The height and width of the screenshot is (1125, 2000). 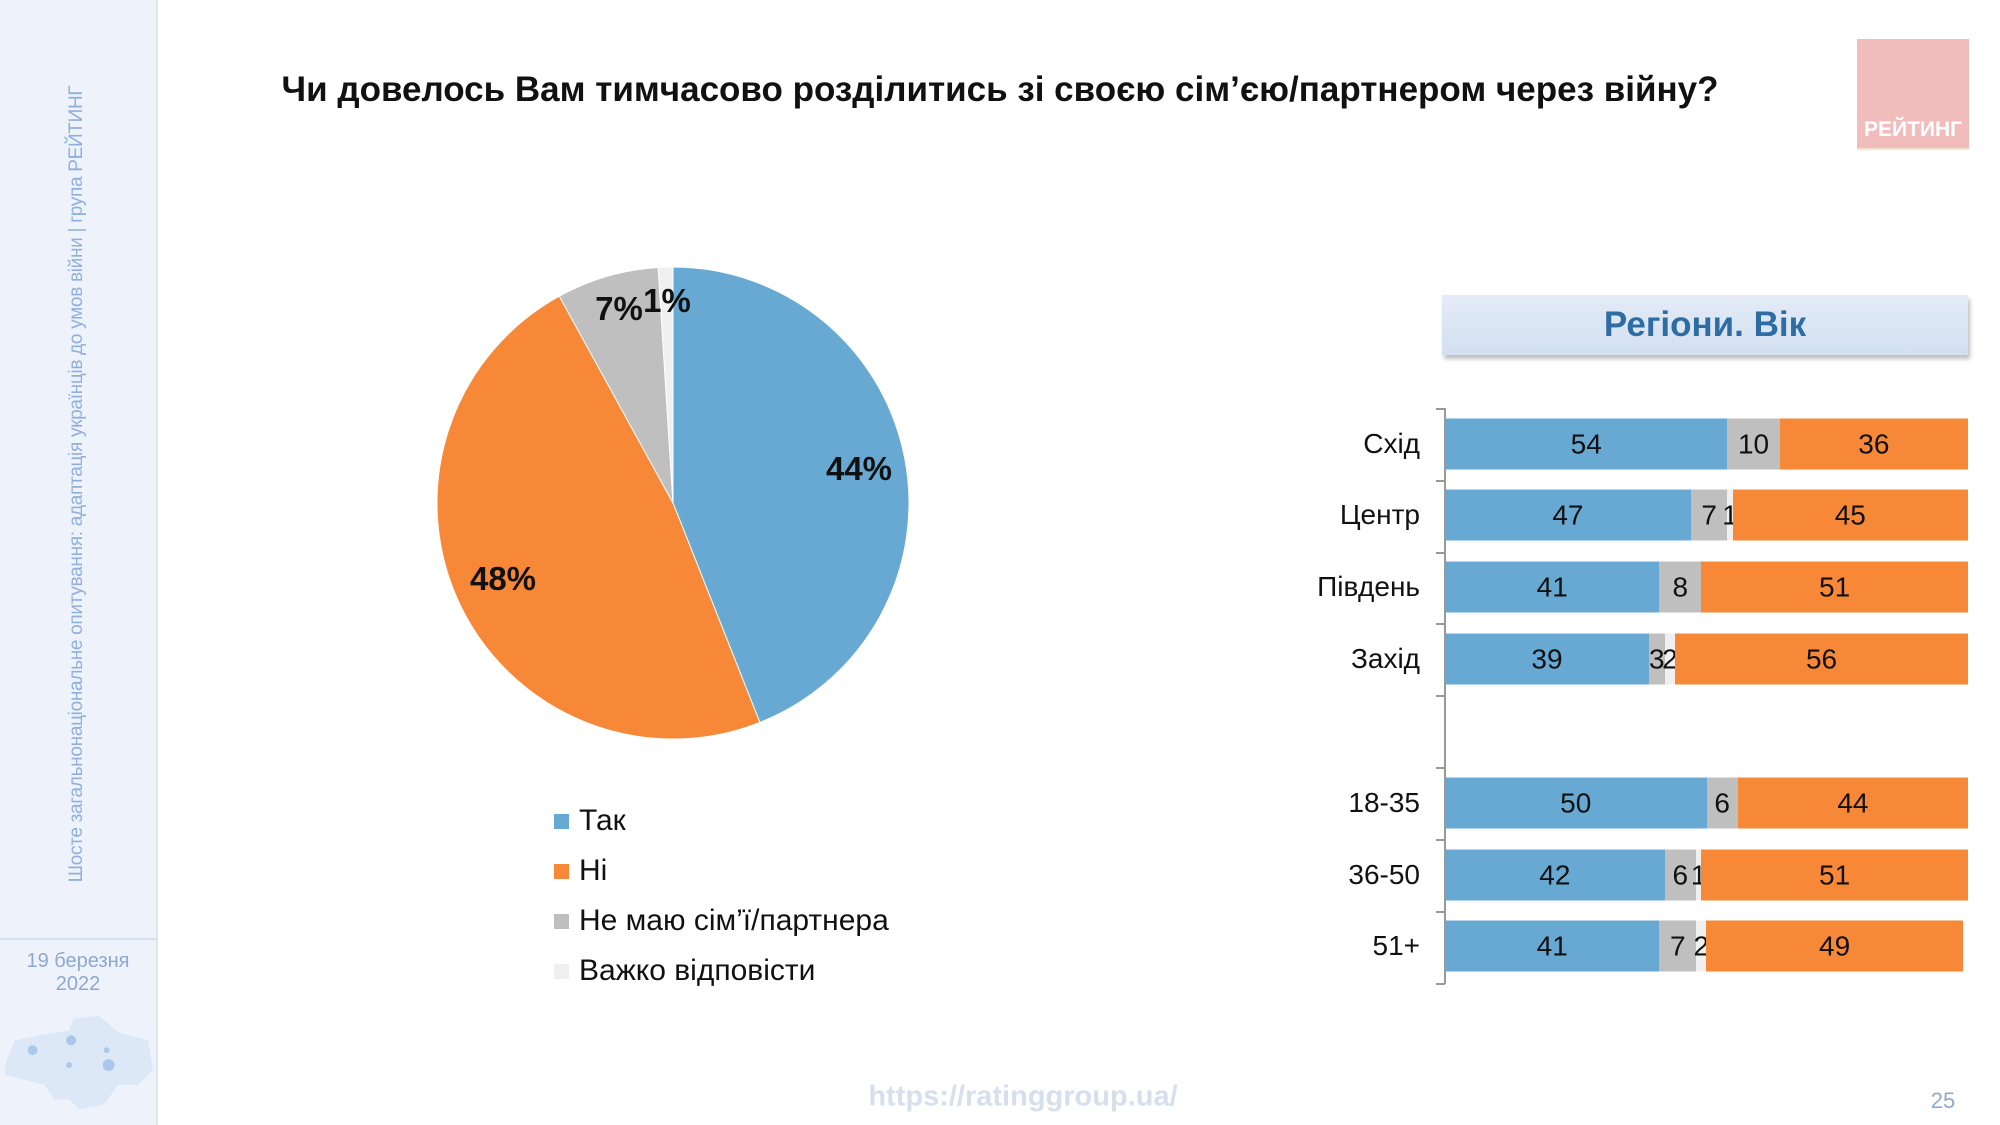 What do you see at coordinates (1547, 659) in the screenshot?
I see `bar-segment: 39` at bounding box center [1547, 659].